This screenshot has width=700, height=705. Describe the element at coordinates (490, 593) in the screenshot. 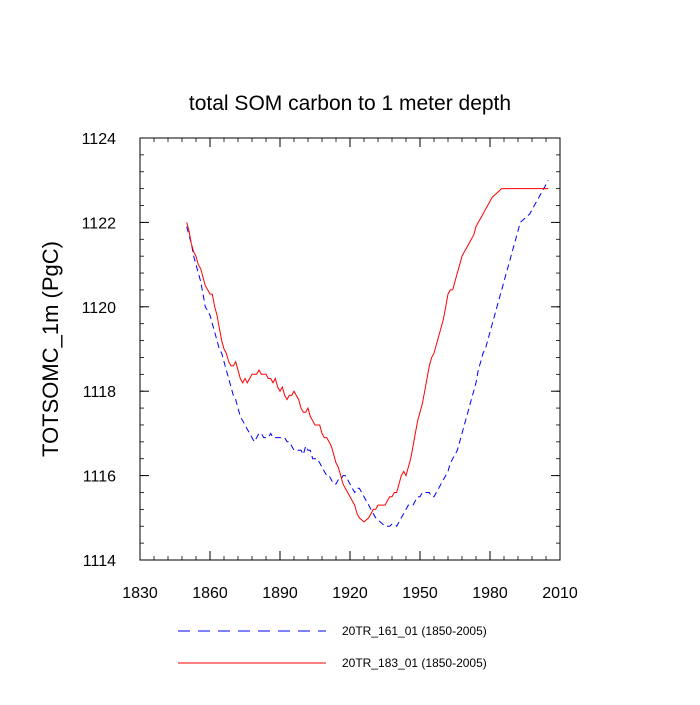

I see `x-tick-label: 1980` at that location.